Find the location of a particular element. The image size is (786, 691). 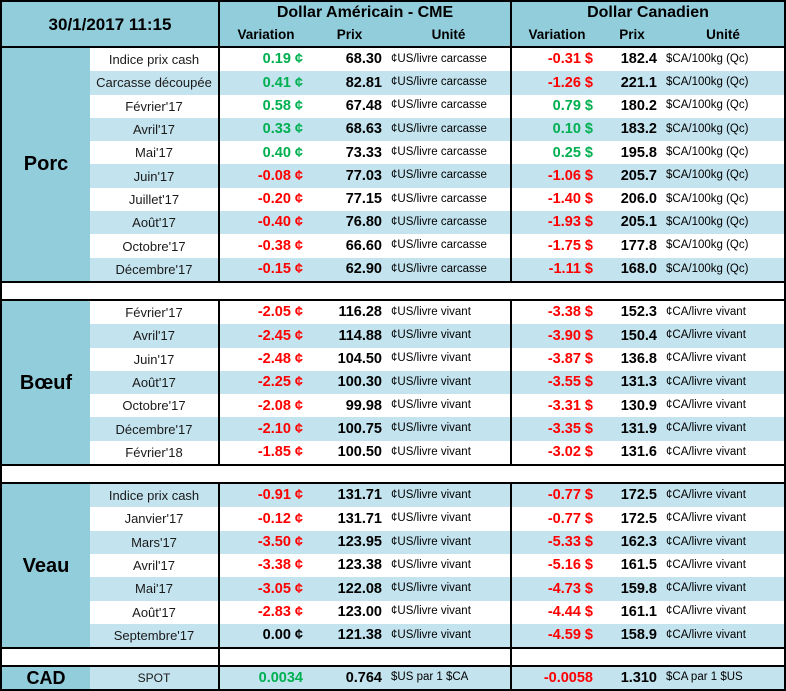

row-label: Indice prix cash is located at coordinates (155, 60).